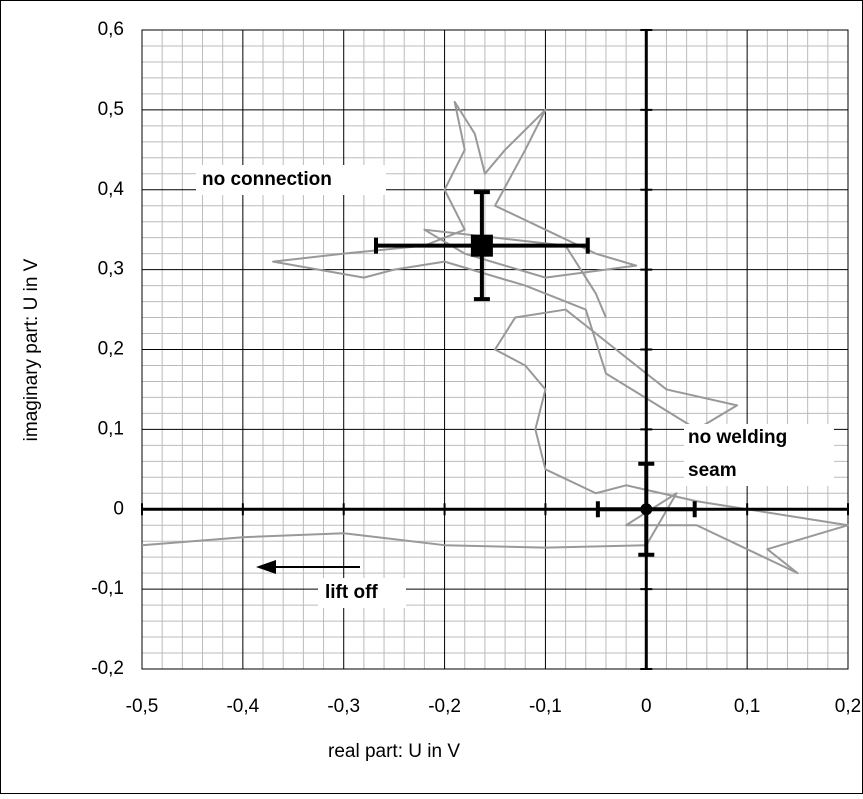  What do you see at coordinates (444, 706) in the screenshot?
I see `x-tick-label: -0,2` at bounding box center [444, 706].